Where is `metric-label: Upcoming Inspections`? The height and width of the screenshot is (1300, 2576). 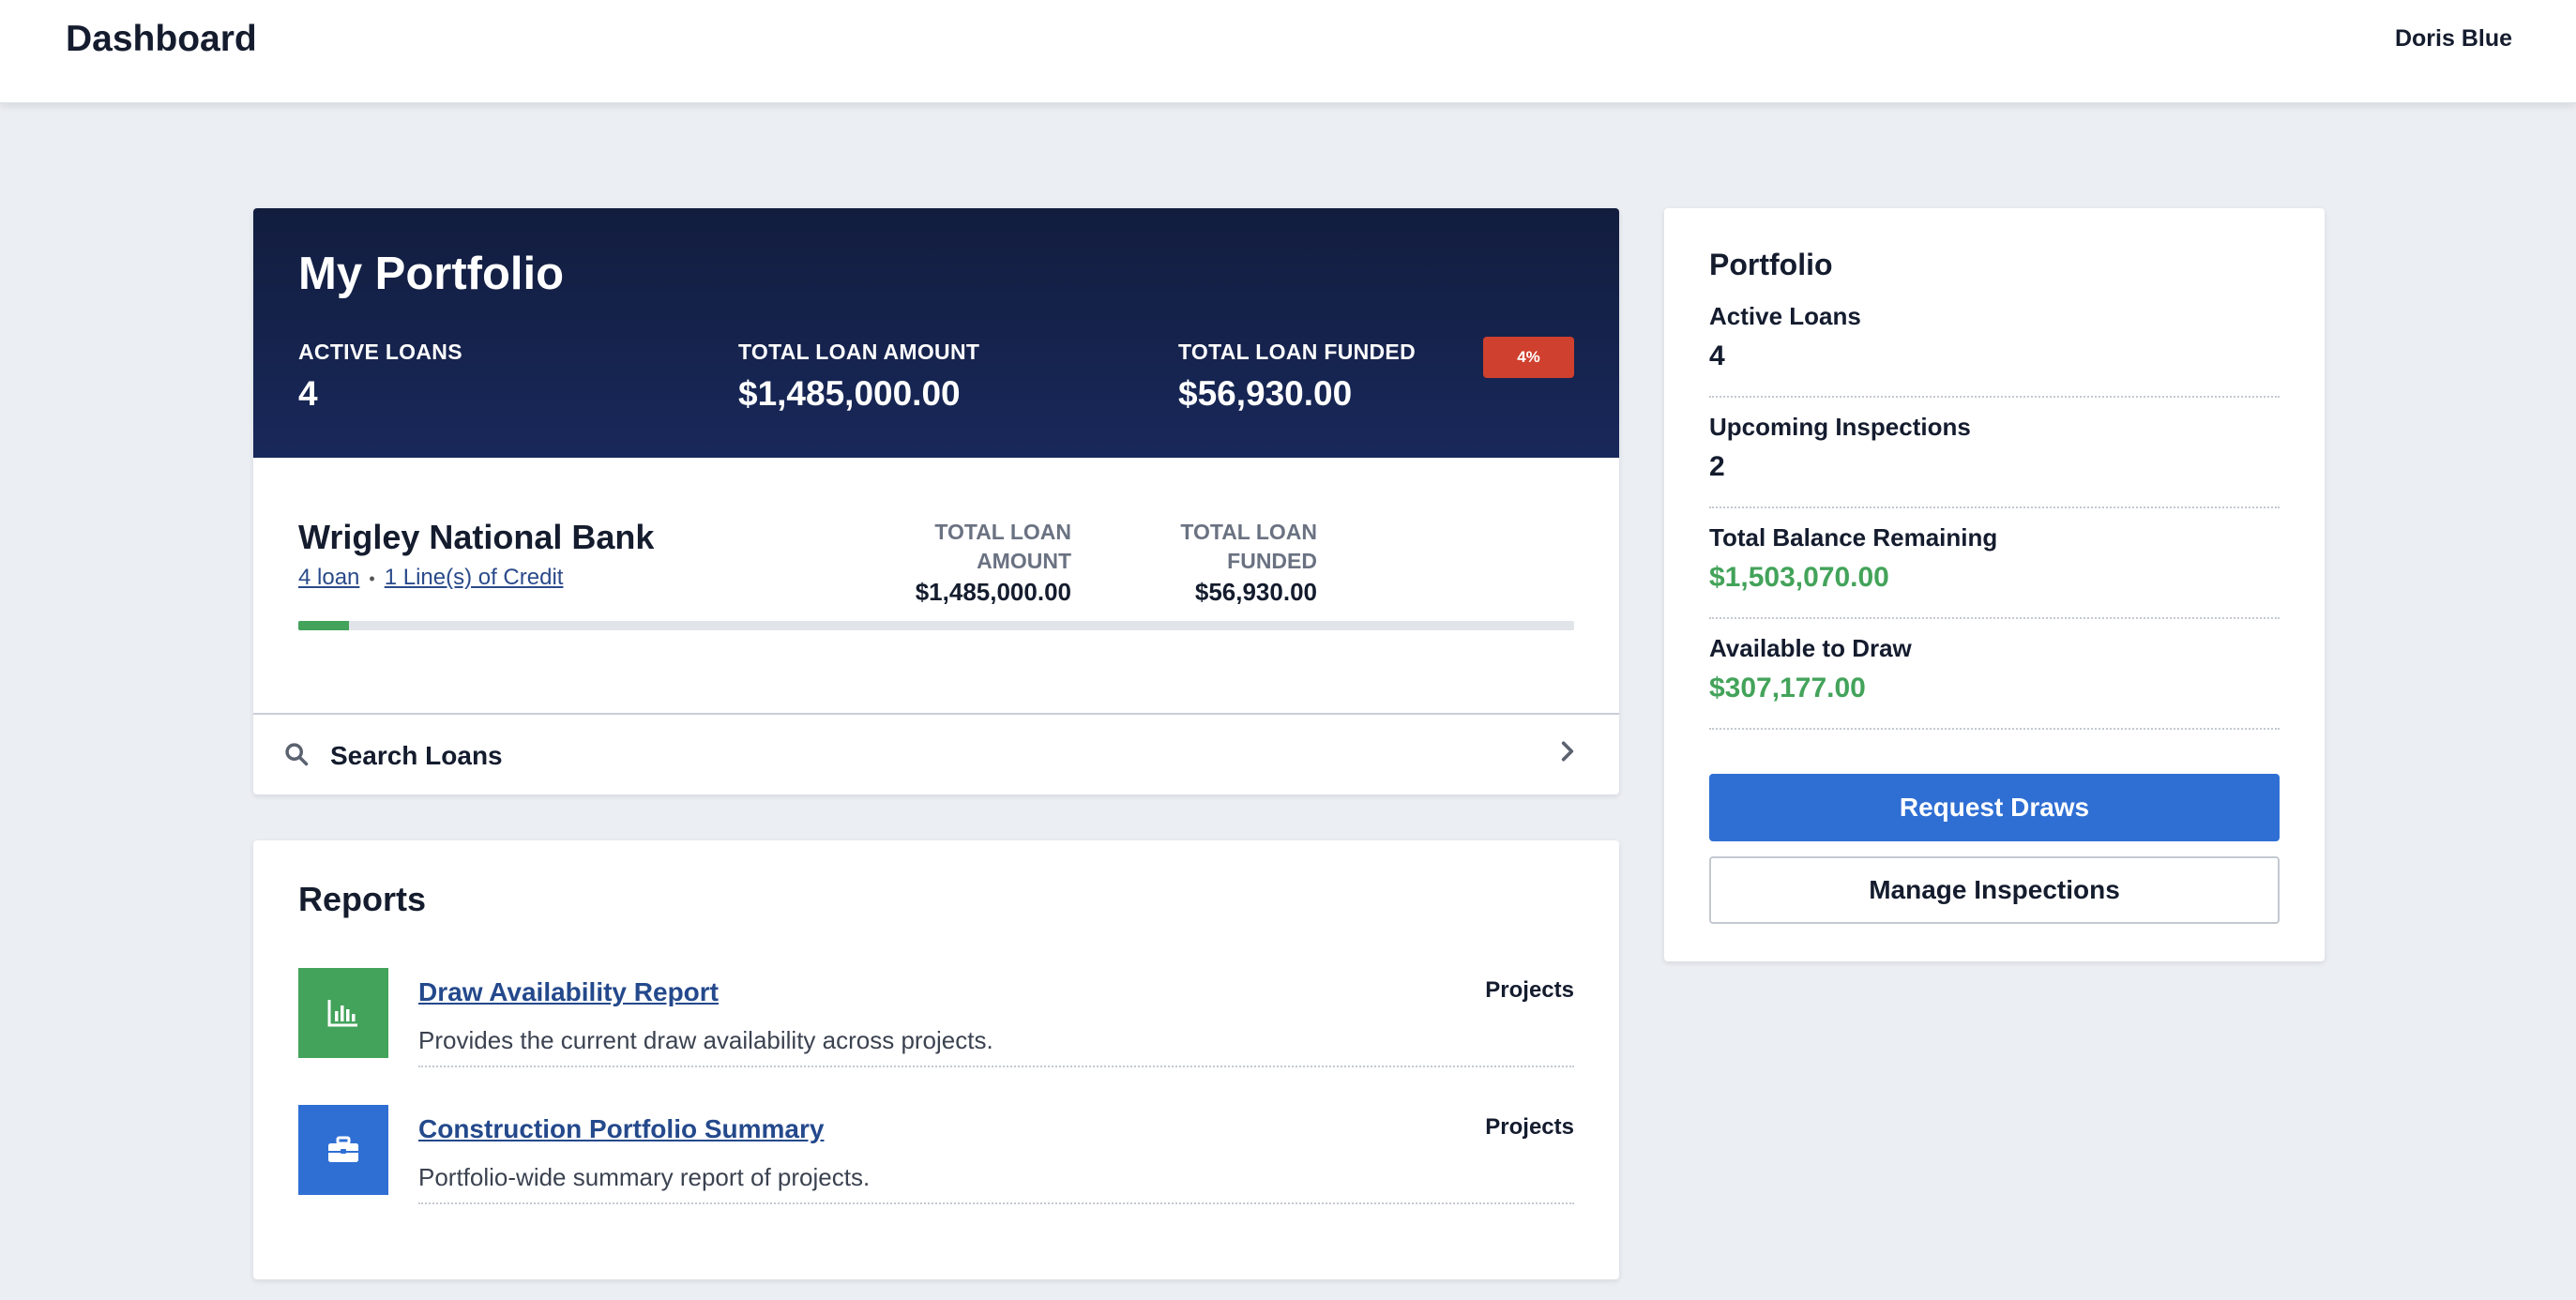
metric-label: Upcoming Inspections is located at coordinates (1840, 427).